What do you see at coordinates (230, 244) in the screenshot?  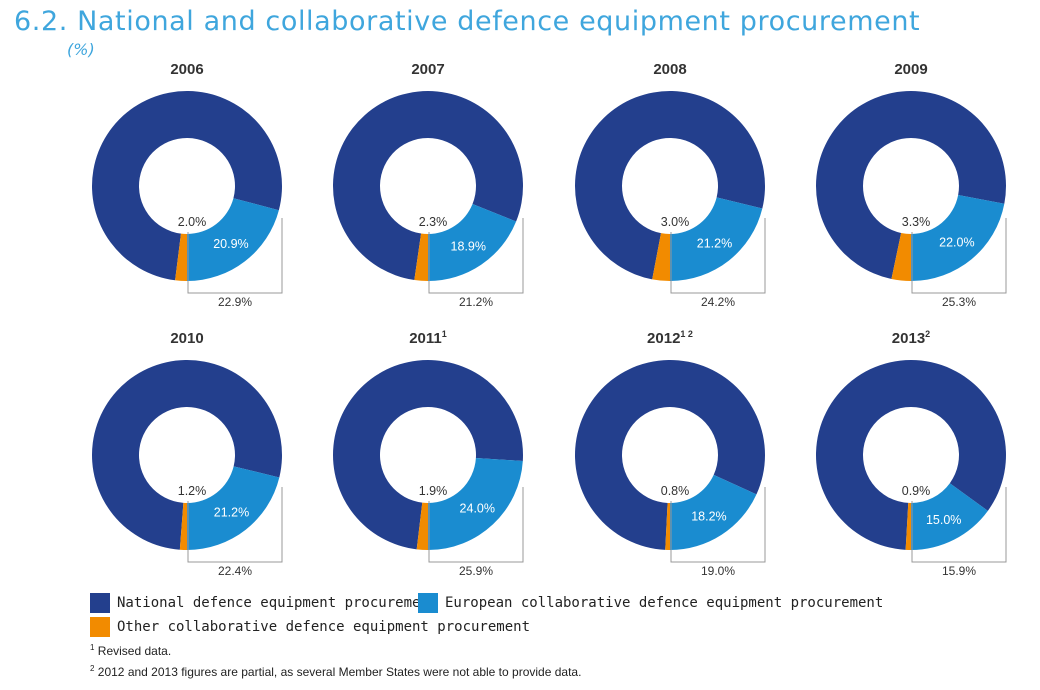 I see `label-european-2006: 20.9%` at bounding box center [230, 244].